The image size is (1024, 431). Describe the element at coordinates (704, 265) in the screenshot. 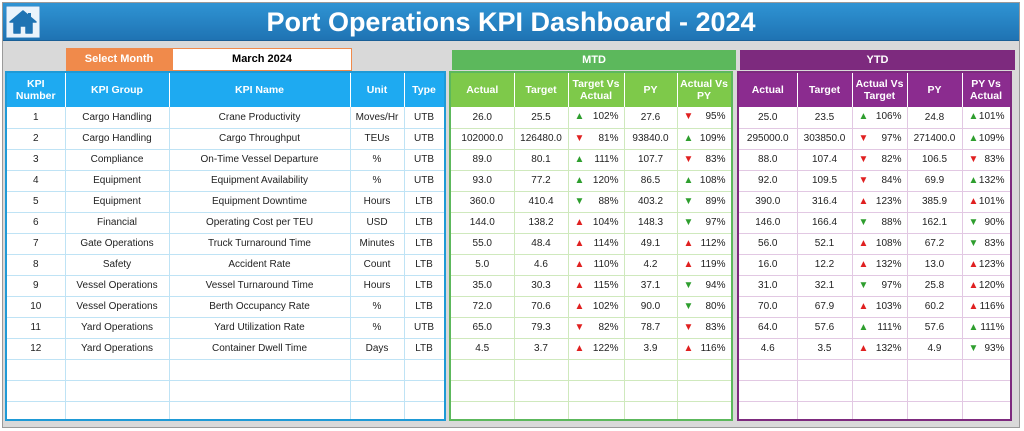

I see `mtd-actual-vs-py-cell: ▲ 119%` at that location.